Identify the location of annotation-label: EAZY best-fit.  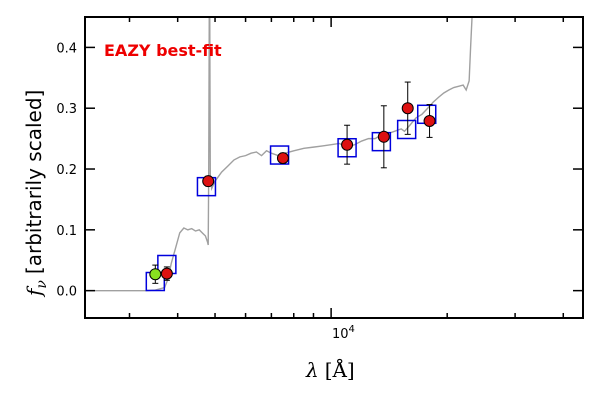
(163, 50).